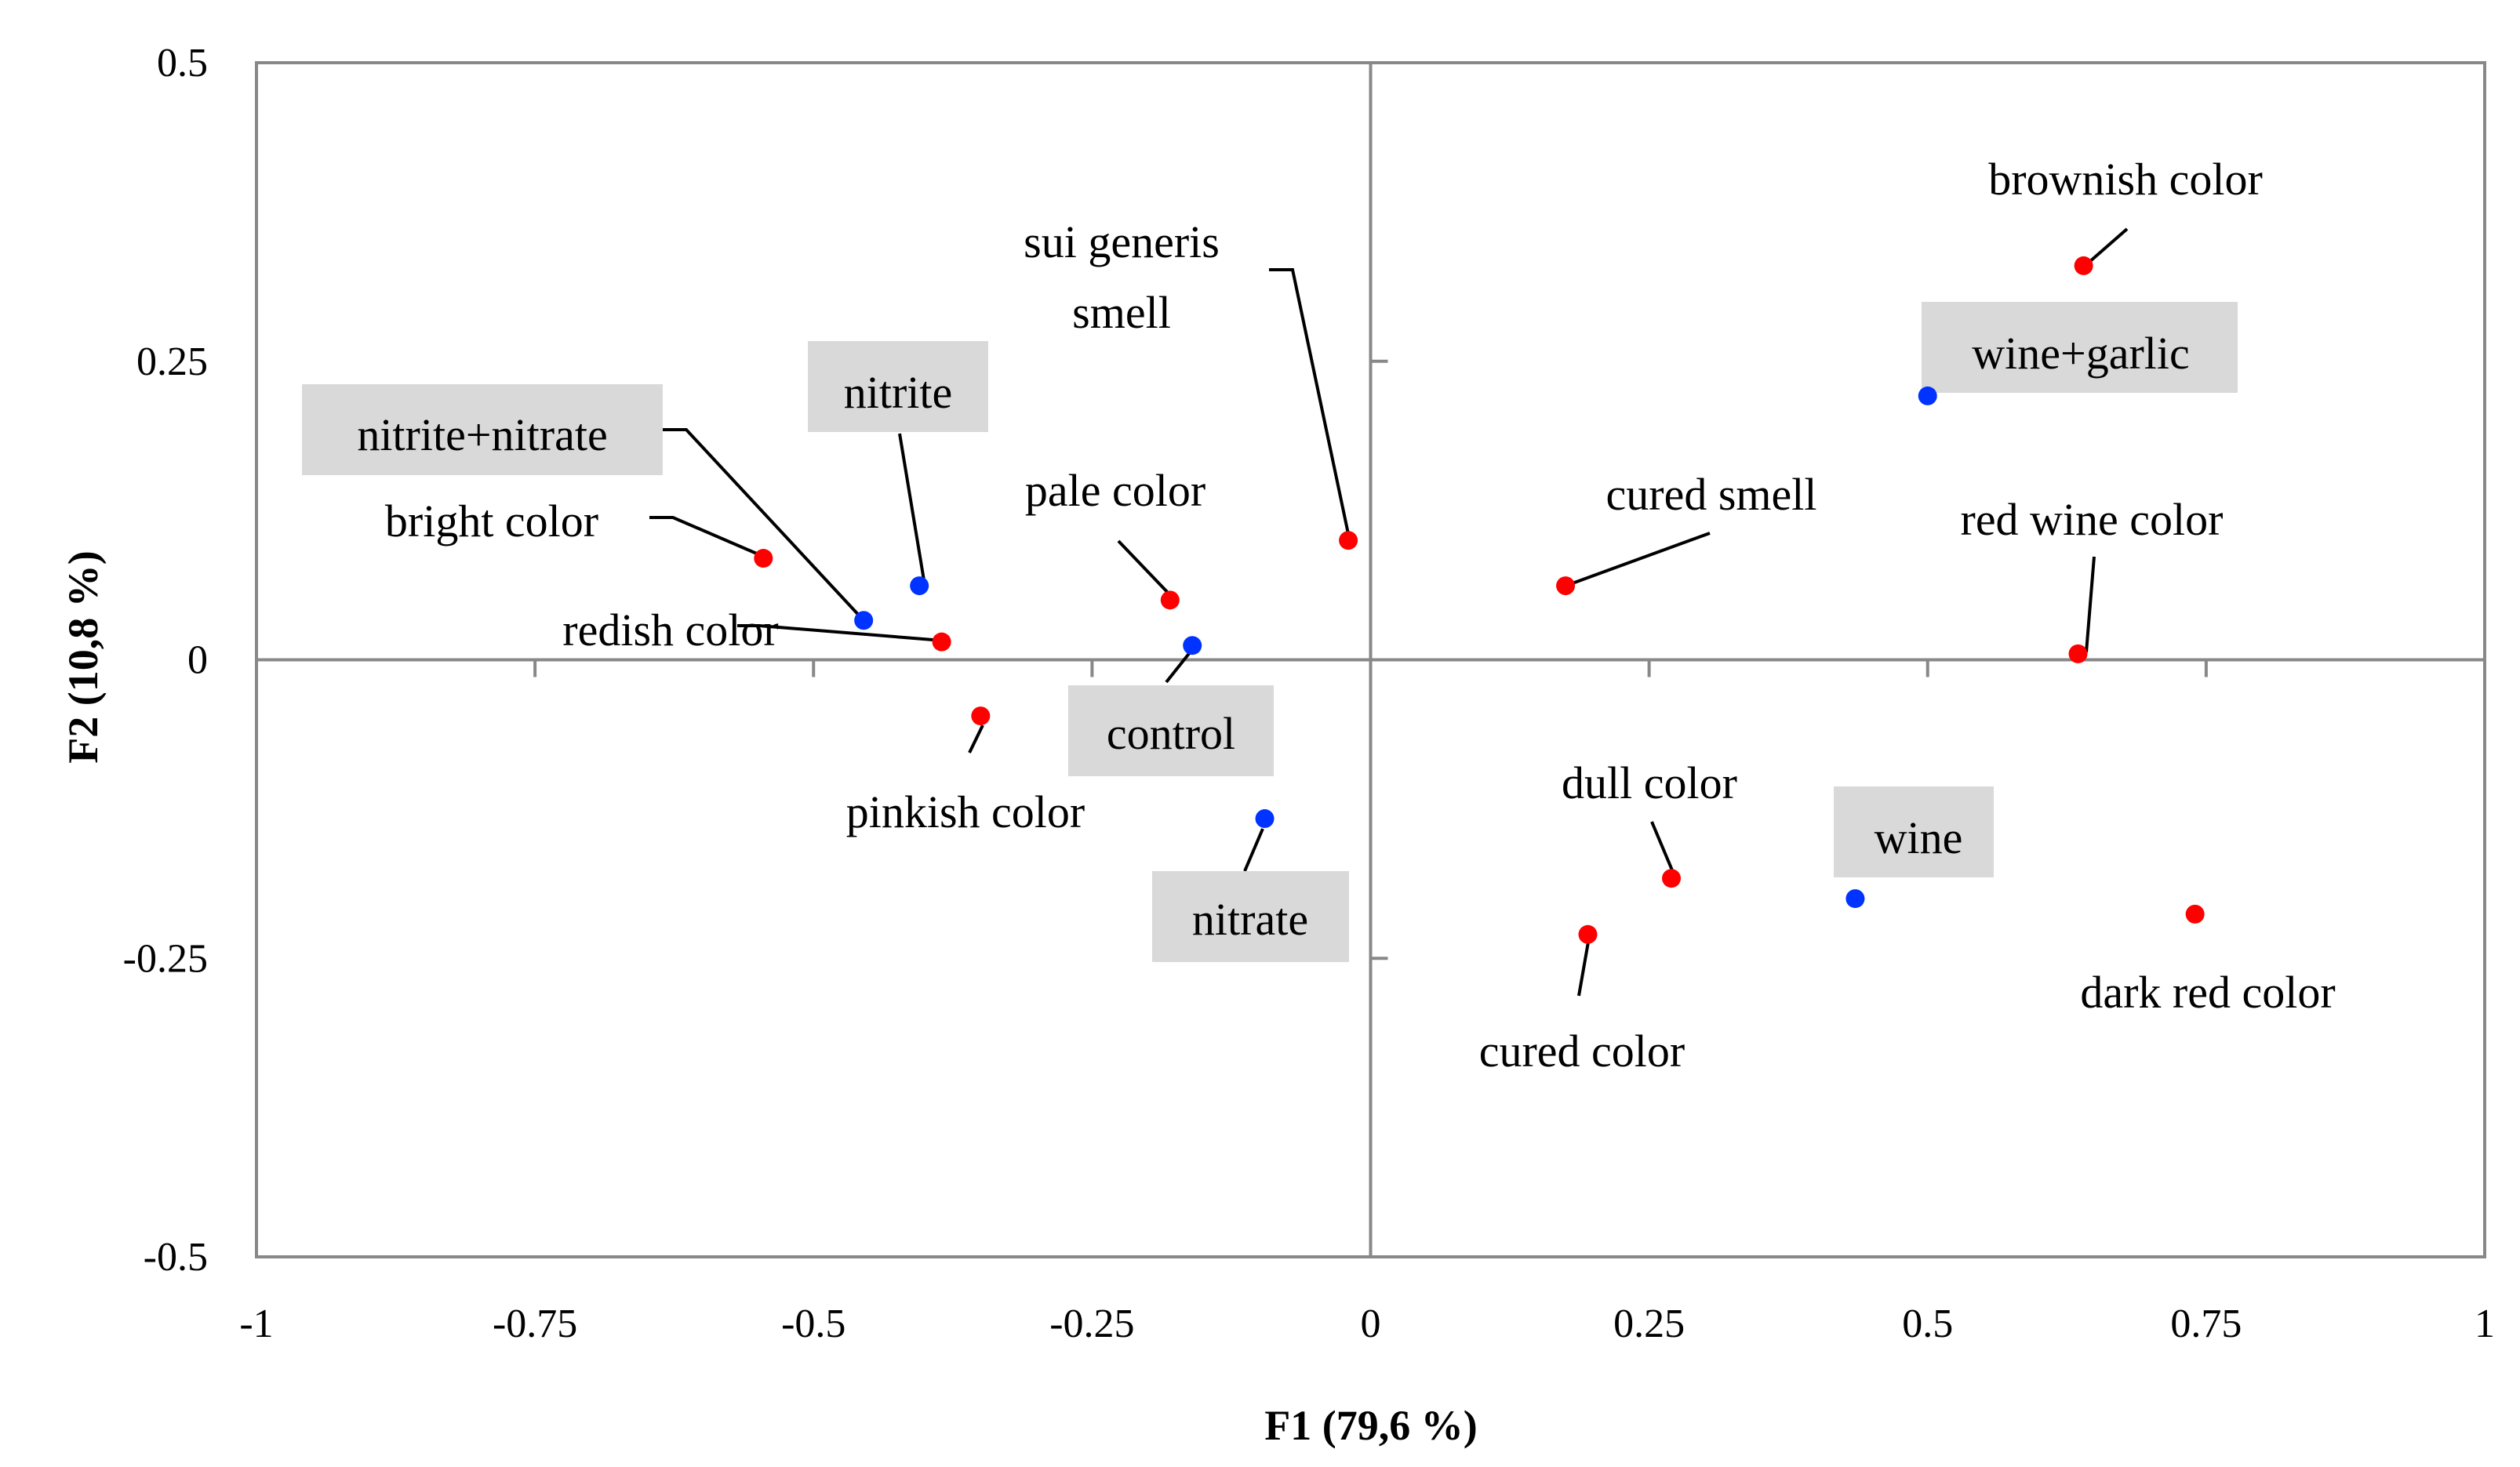 Image resolution: width=2520 pixels, height=1467 pixels. What do you see at coordinates (2080, 353) in the screenshot?
I see `sample-label: wine+garlic` at bounding box center [2080, 353].